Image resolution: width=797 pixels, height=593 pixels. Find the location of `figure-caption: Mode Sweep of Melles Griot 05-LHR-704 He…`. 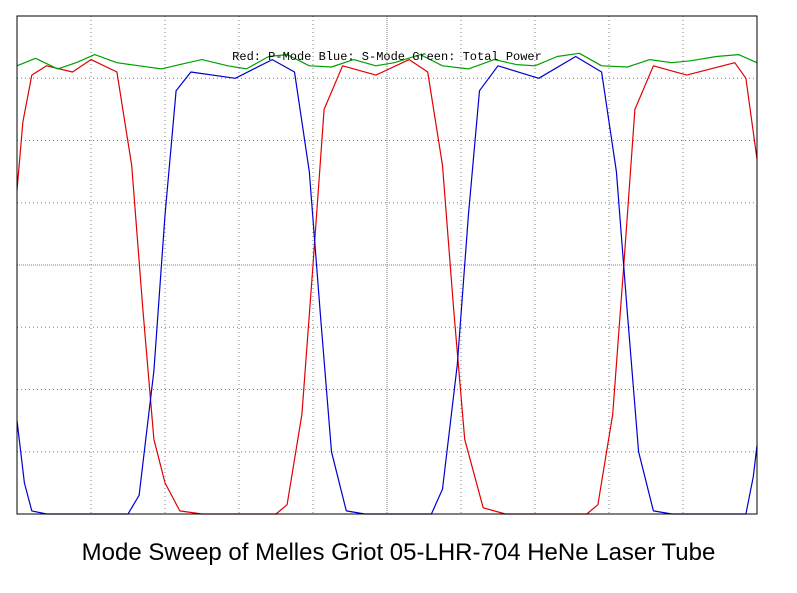

figure-caption: Mode Sweep of Melles Griot 05-LHR-704 He… is located at coordinates (398, 552).